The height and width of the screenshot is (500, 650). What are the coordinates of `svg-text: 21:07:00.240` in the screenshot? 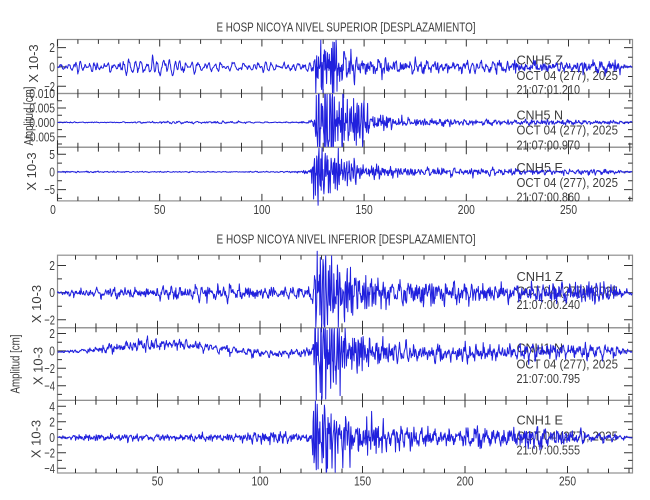 It's located at (549, 304).